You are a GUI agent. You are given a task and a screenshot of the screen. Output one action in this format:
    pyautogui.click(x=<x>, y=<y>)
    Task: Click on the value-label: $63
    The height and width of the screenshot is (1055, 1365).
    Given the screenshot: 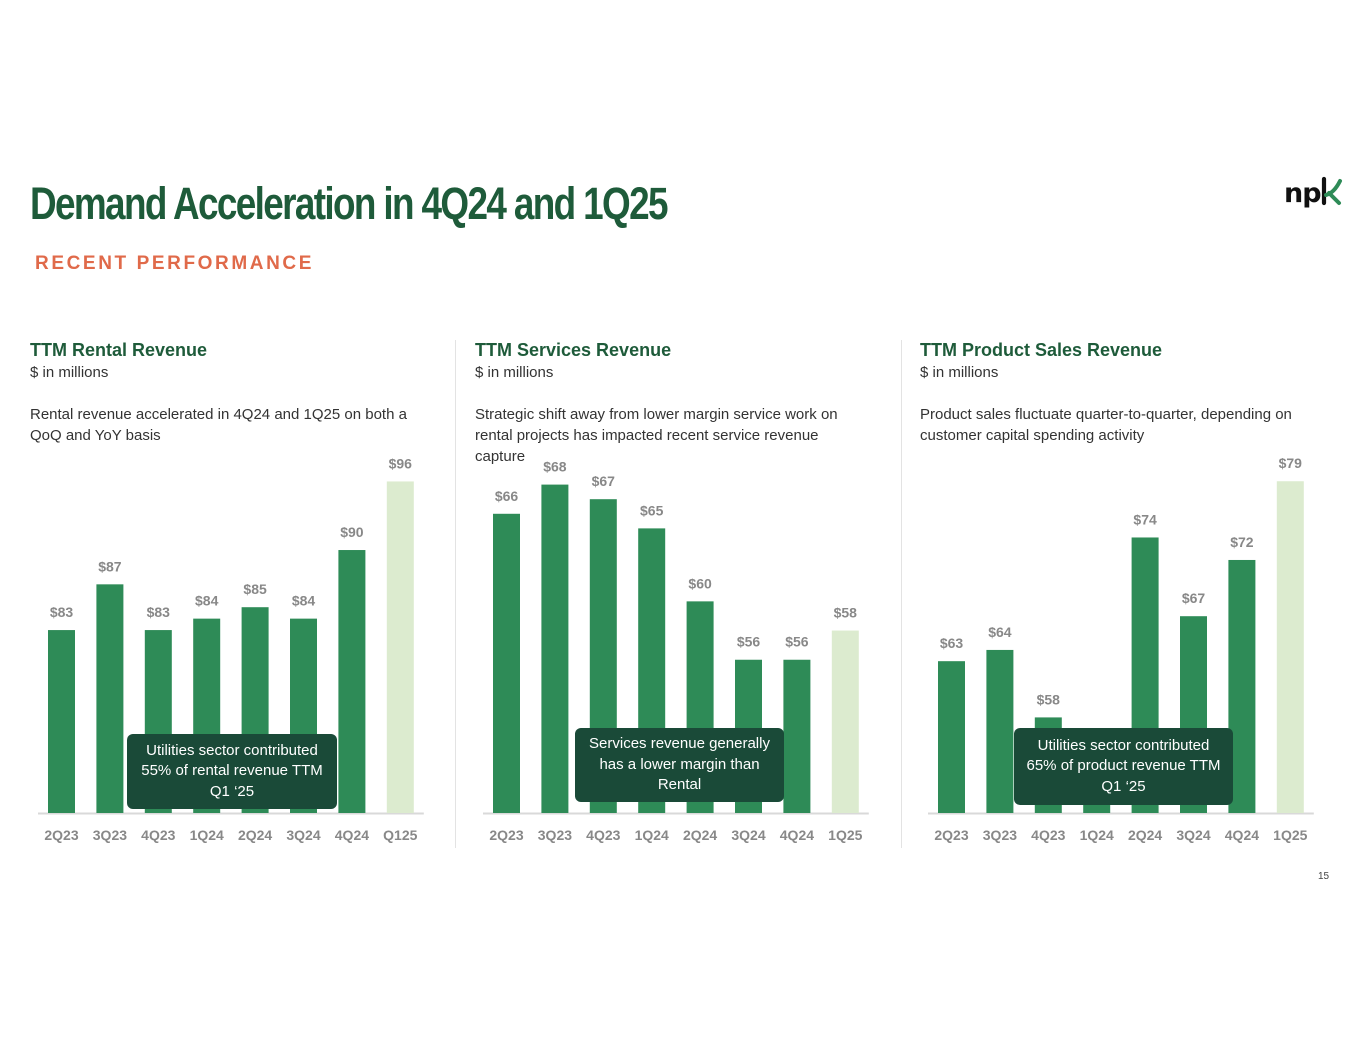 What is the action you would take?
    pyautogui.click(x=952, y=643)
    